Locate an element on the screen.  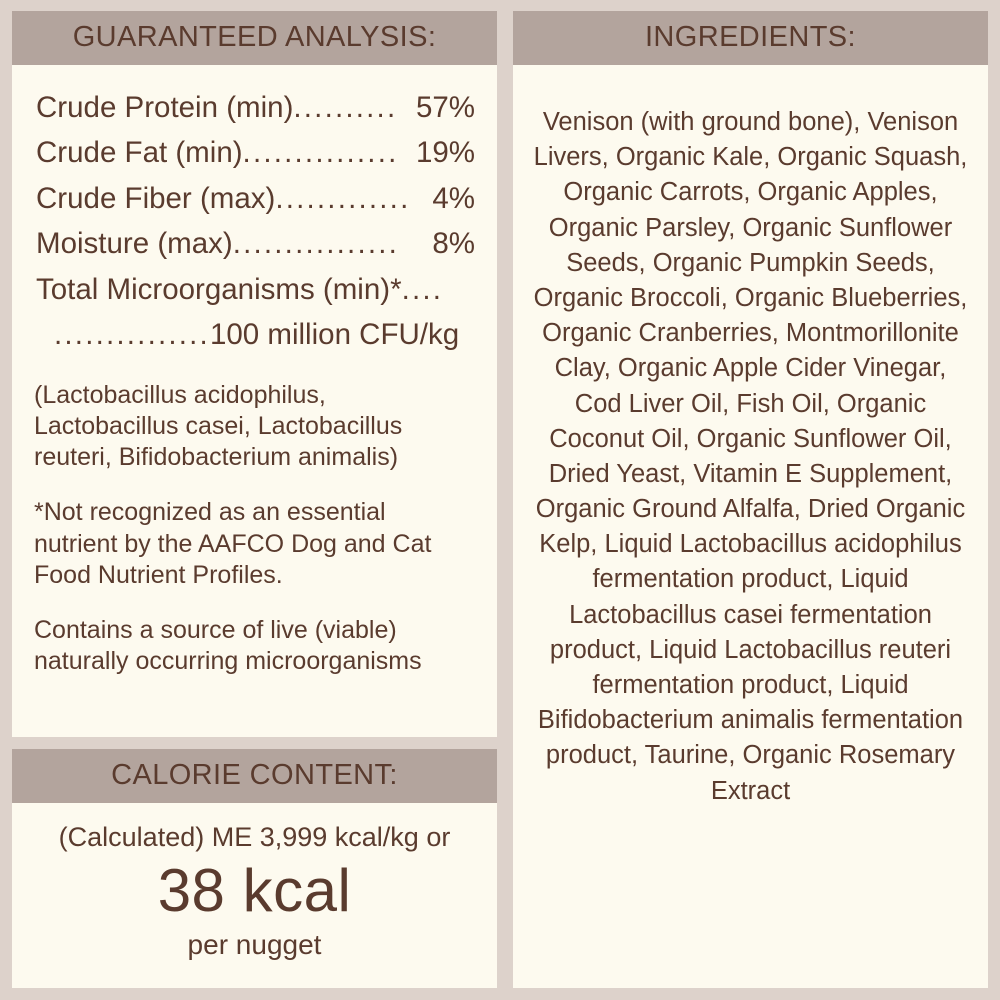
analysis-value: 100 million CFU/kg is located at coordinates (334, 335).